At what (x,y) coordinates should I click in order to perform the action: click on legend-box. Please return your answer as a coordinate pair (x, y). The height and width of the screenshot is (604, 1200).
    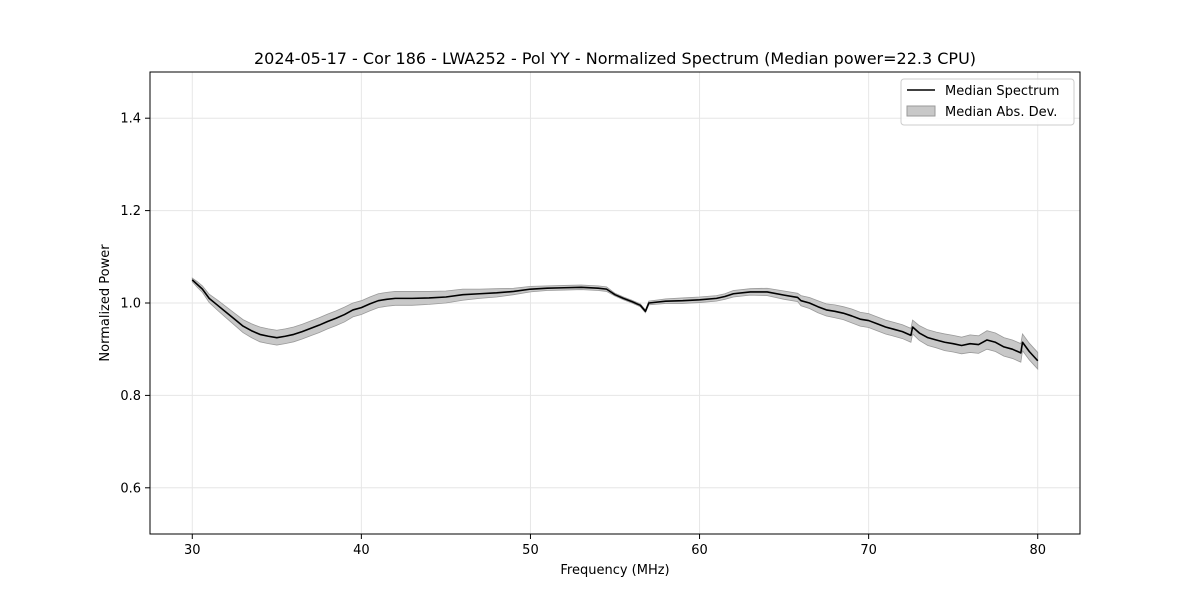
    Looking at the image, I should click on (987, 102).